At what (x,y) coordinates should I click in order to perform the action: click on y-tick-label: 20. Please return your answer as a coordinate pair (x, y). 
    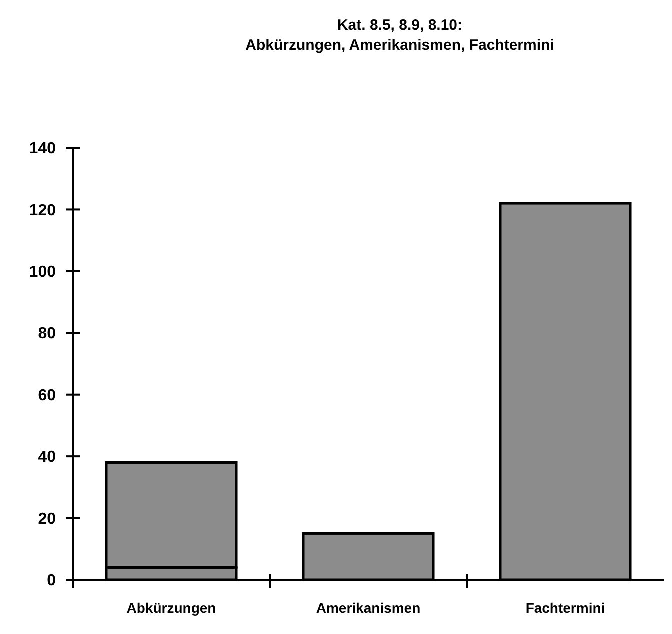
    Looking at the image, I should click on (47, 519).